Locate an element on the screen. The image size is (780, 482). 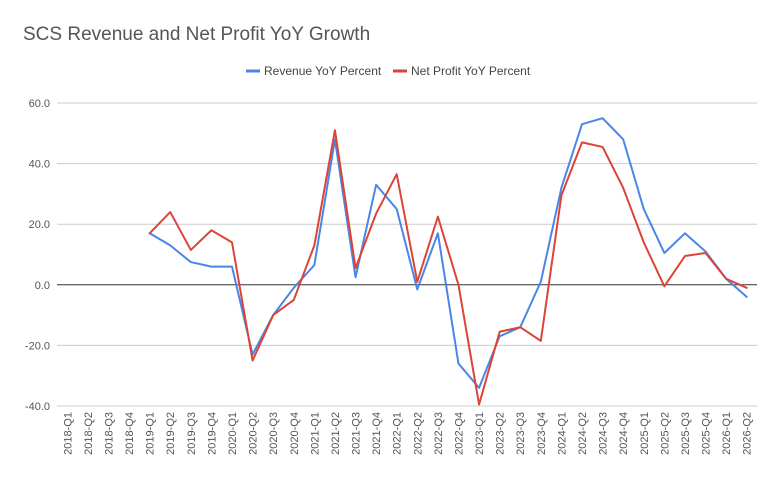
x-tick-label: 2019-Q4 is located at coordinates (212, 433).